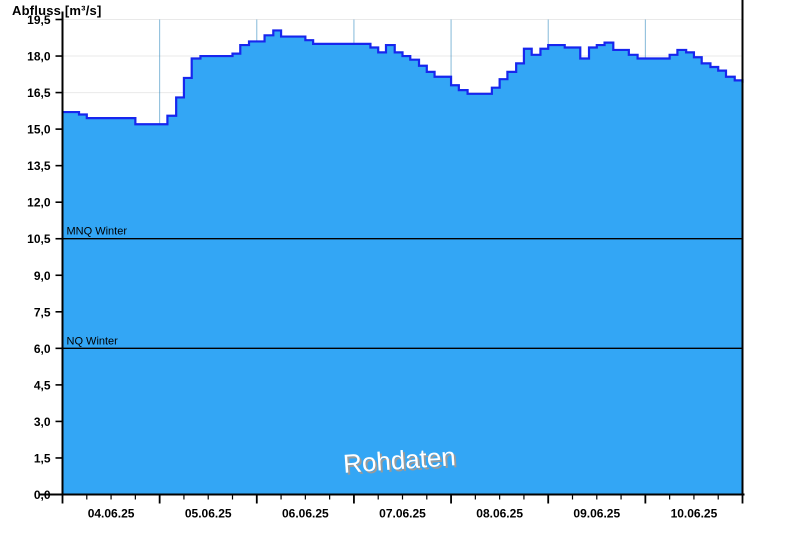 This screenshot has height=550, width=800. Describe the element at coordinates (39, 20) in the screenshot. I see `y-tick-label: 19,5` at that location.